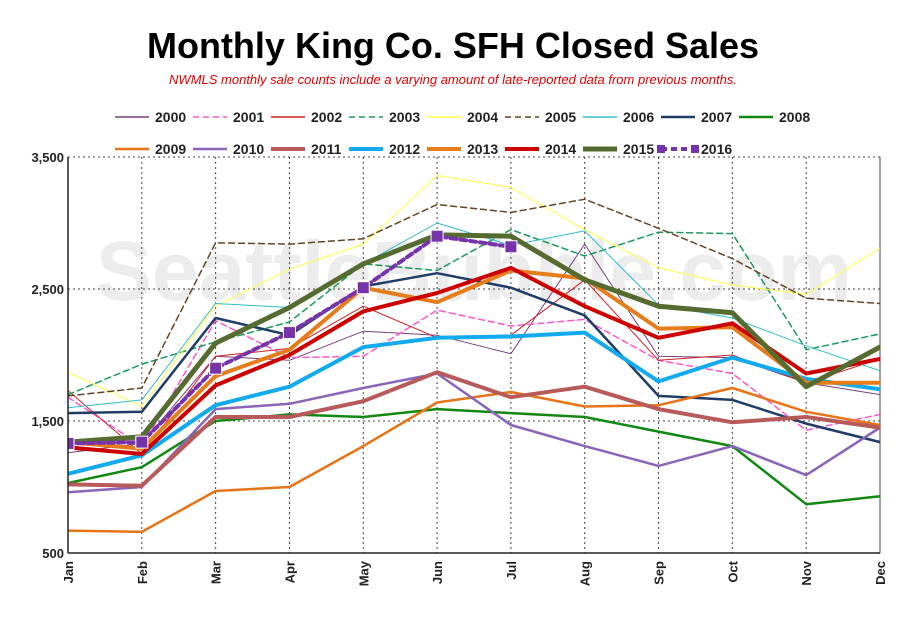 This screenshot has height=618, width=907. Describe the element at coordinates (659, 573) in the screenshot. I see `x-tick-label: Sep` at that location.